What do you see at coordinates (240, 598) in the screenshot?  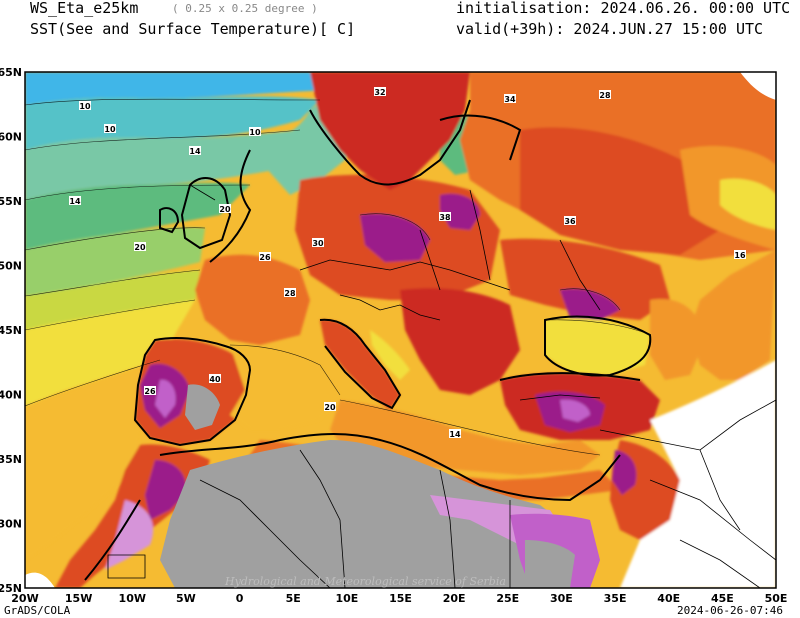 I see `lon-tick-0: 0` at bounding box center [240, 598].